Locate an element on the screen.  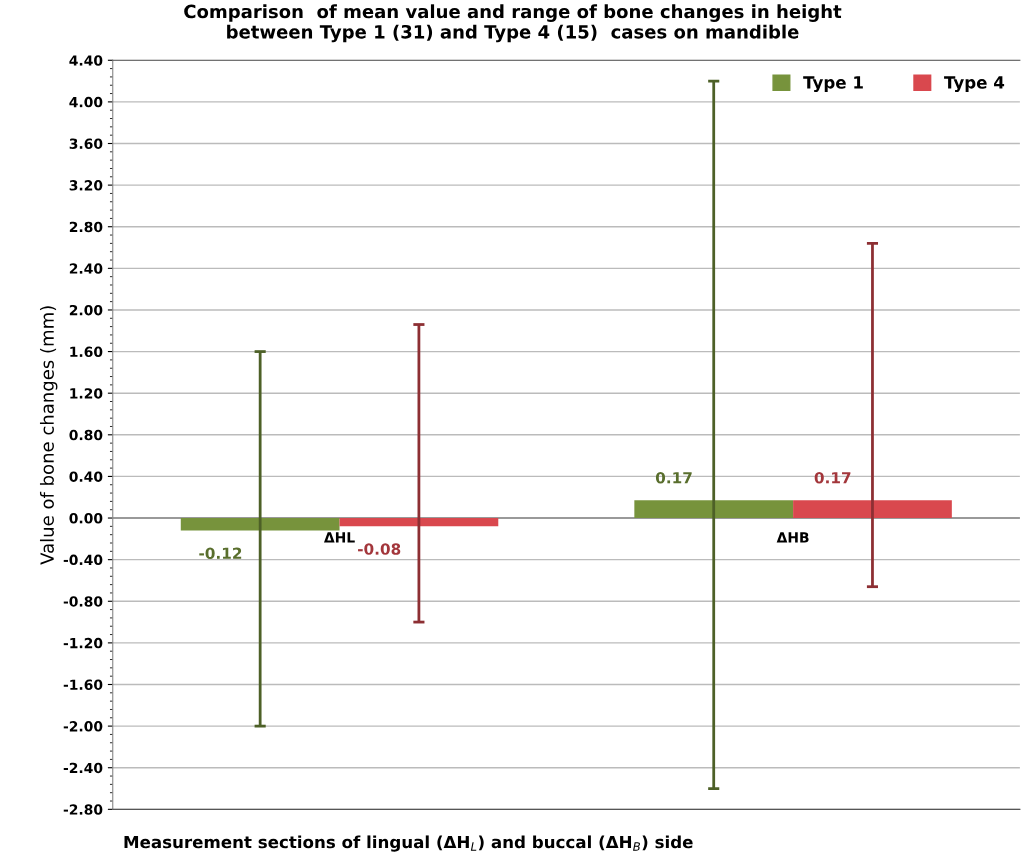
y-tick-label: 4.00 is located at coordinates (86, 102).